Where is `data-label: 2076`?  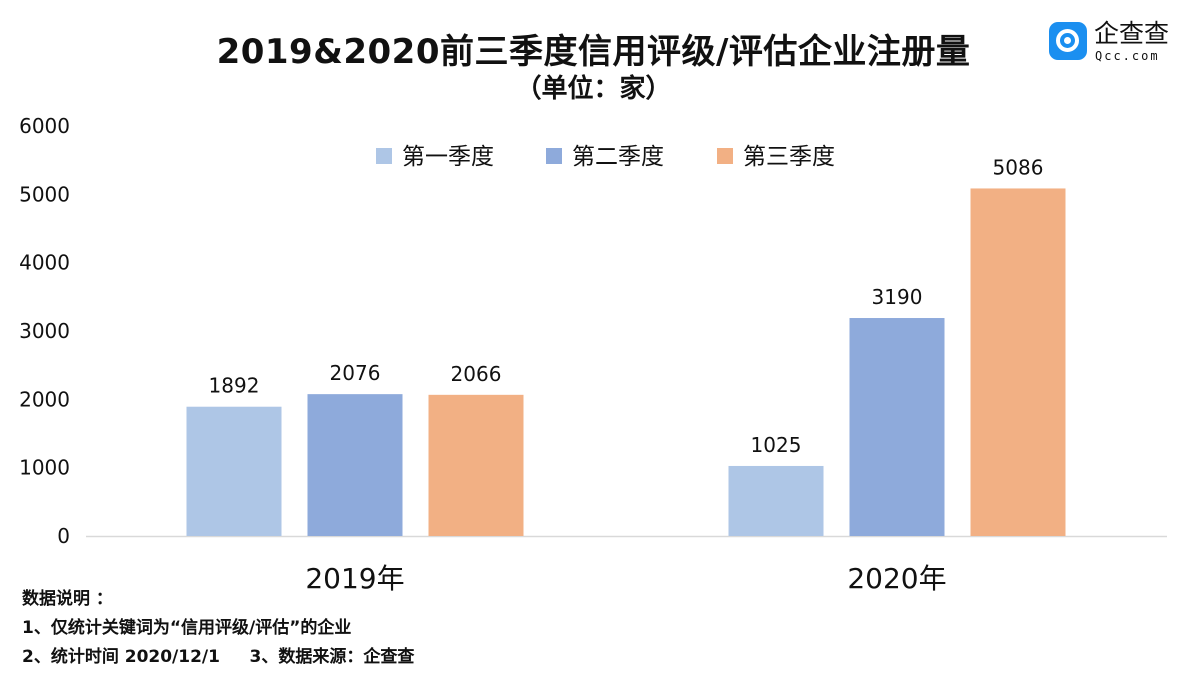 data-label: 2076 is located at coordinates (355, 373).